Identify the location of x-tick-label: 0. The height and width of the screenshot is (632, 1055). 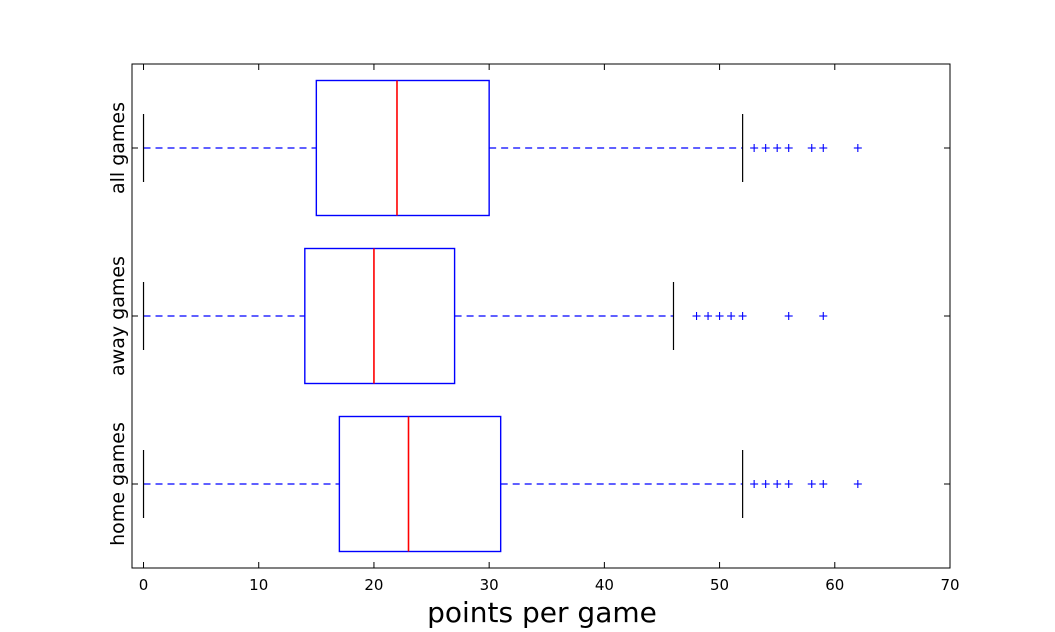
(144, 585).